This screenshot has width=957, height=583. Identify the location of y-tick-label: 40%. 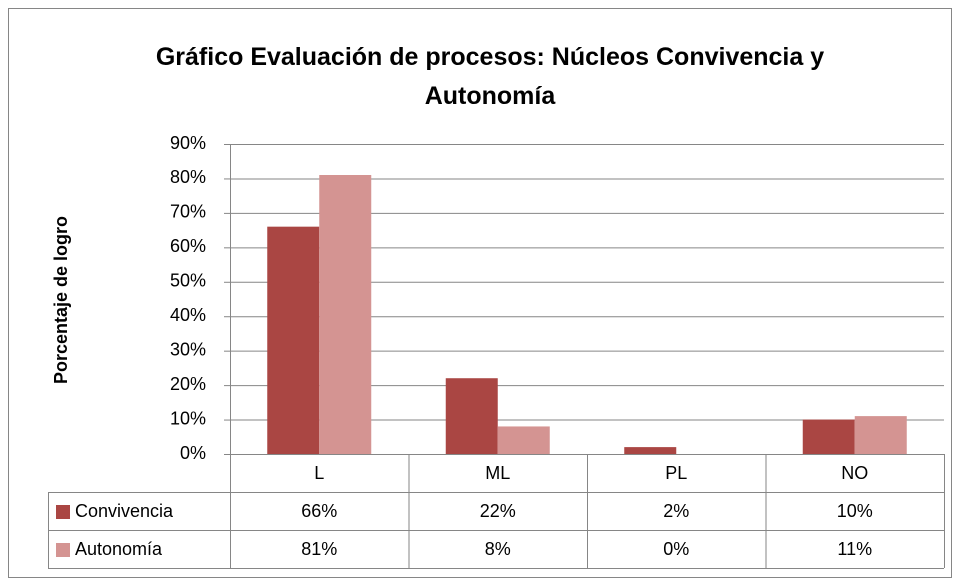
(188, 315).